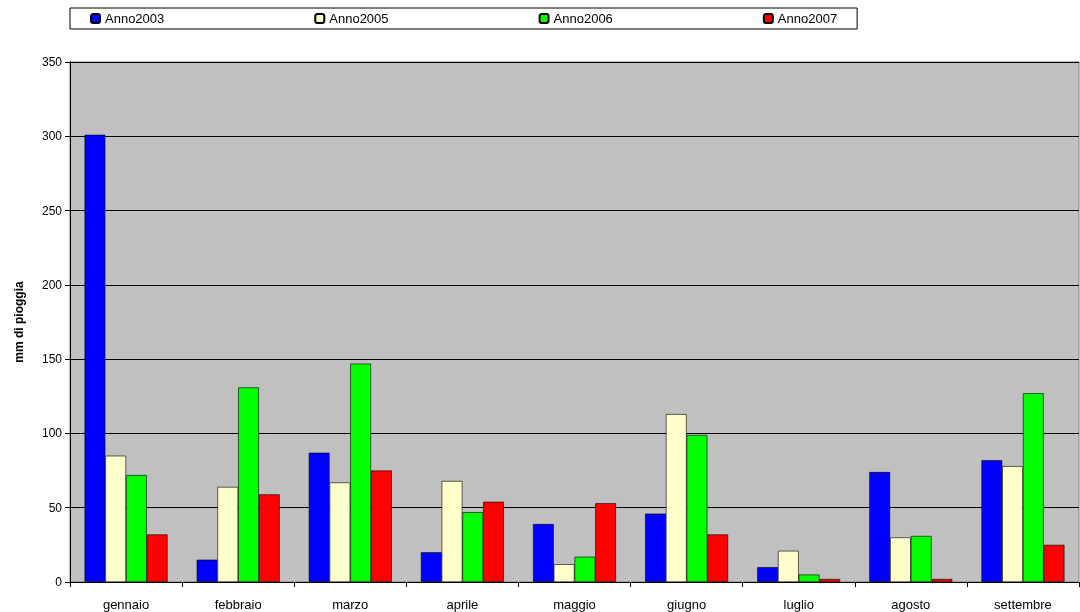  Describe the element at coordinates (911, 604) in the screenshot. I see `x-tick-label: agosto` at that location.